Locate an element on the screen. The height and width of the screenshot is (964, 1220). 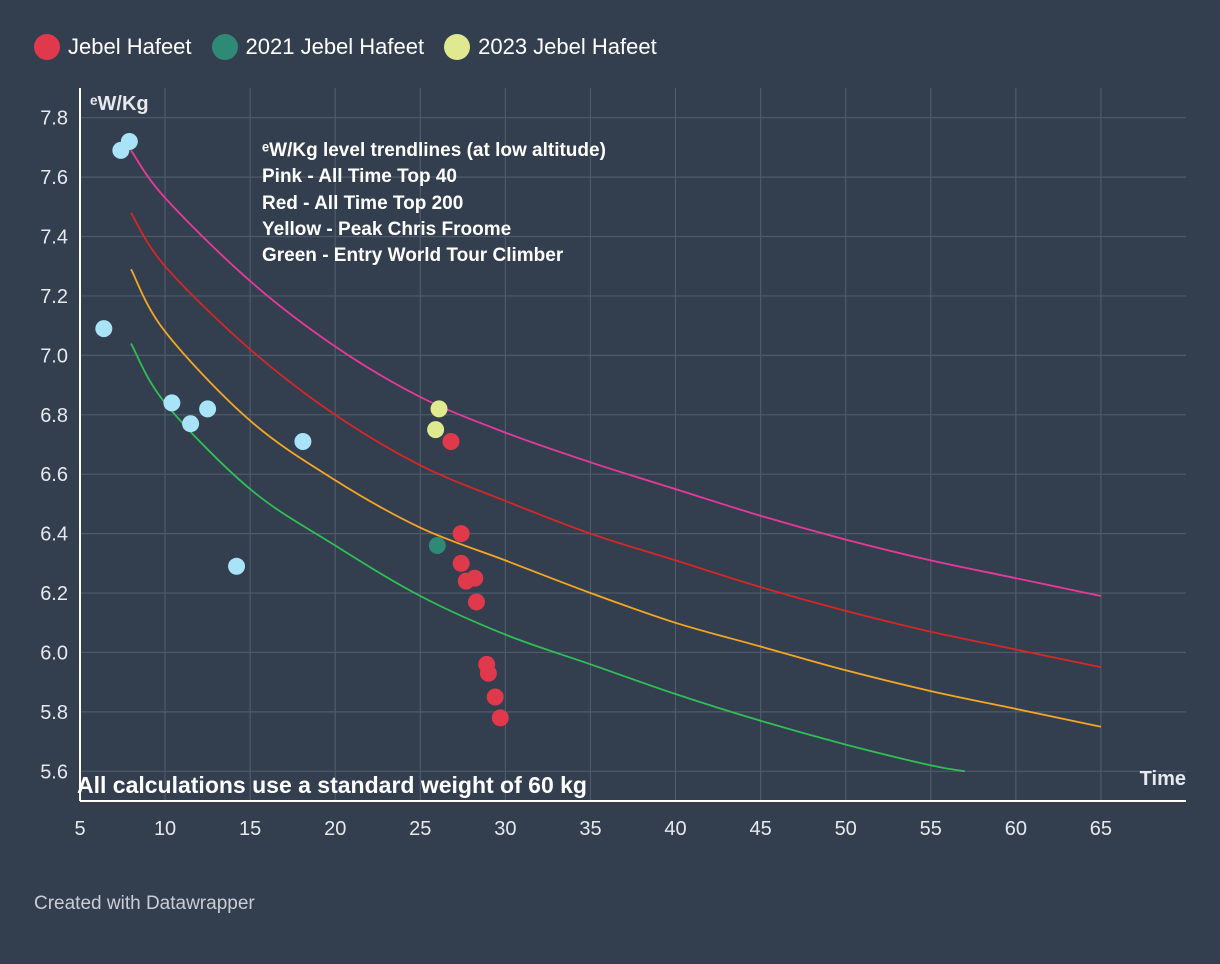
x-tick-label: 60 is located at coordinates (1016, 829).